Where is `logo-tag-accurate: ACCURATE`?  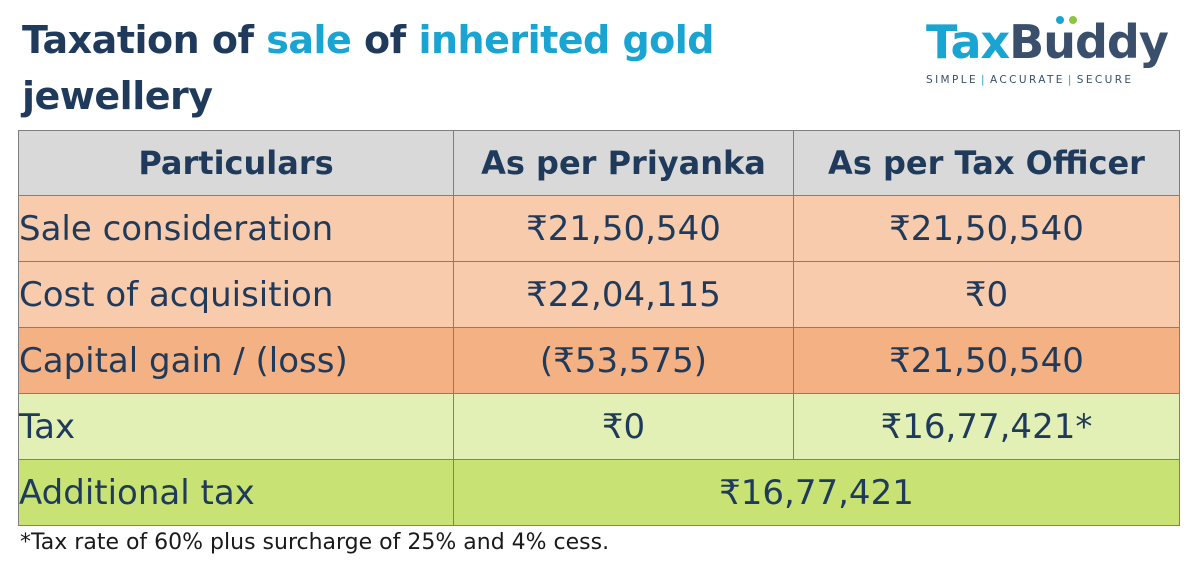 logo-tag-accurate: ACCURATE is located at coordinates (1027, 80).